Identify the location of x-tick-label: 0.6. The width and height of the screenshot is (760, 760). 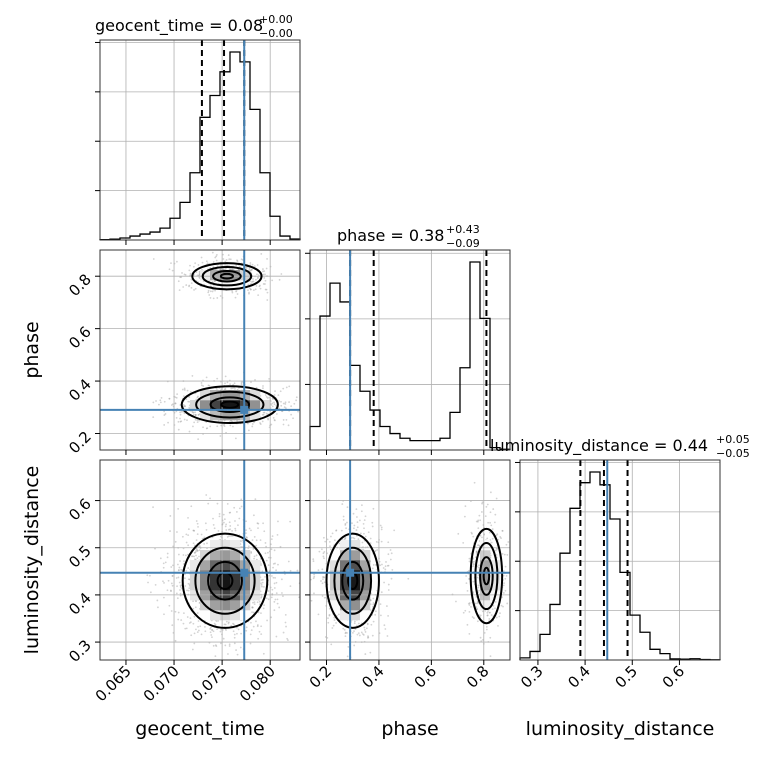
(426, 677).